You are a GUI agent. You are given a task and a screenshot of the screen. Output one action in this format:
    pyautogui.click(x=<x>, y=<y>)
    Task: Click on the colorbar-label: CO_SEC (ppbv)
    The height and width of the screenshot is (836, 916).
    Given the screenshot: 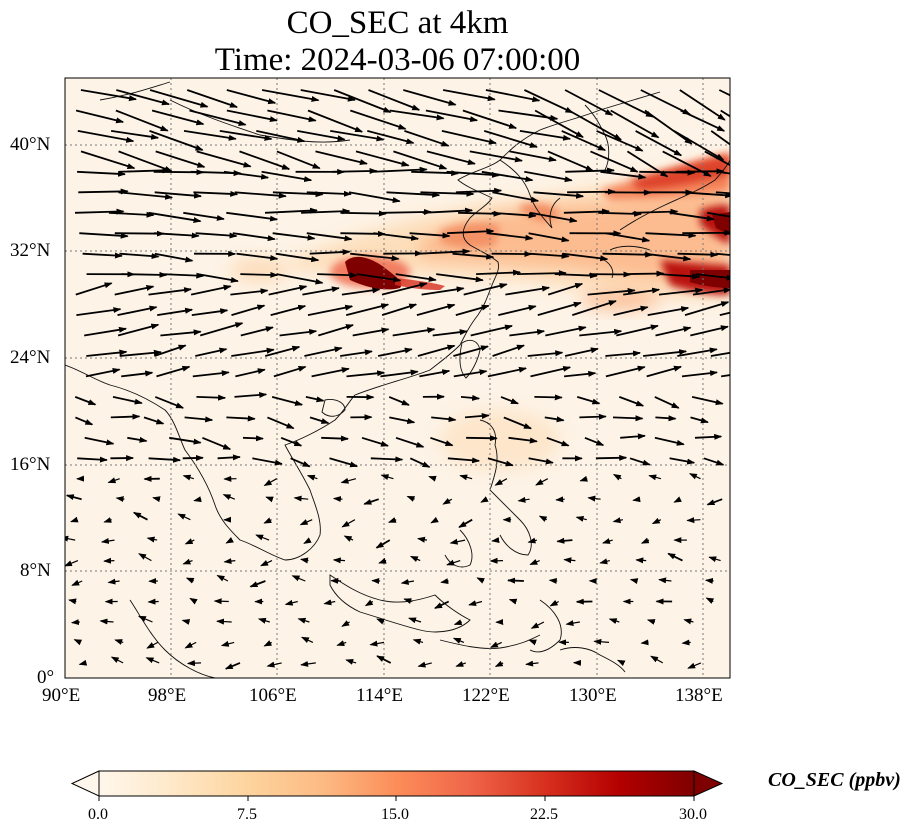 What is the action you would take?
    pyautogui.click(x=834, y=780)
    